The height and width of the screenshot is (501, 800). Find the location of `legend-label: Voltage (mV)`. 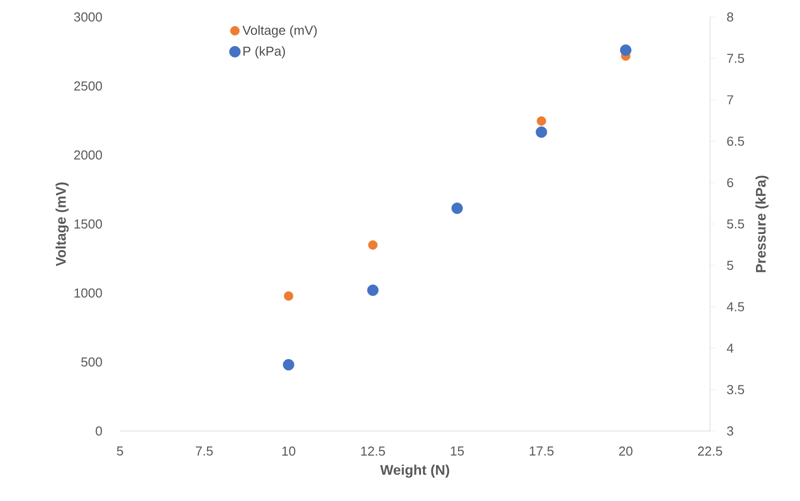

legend-label: Voltage (mV) is located at coordinates (279, 31).